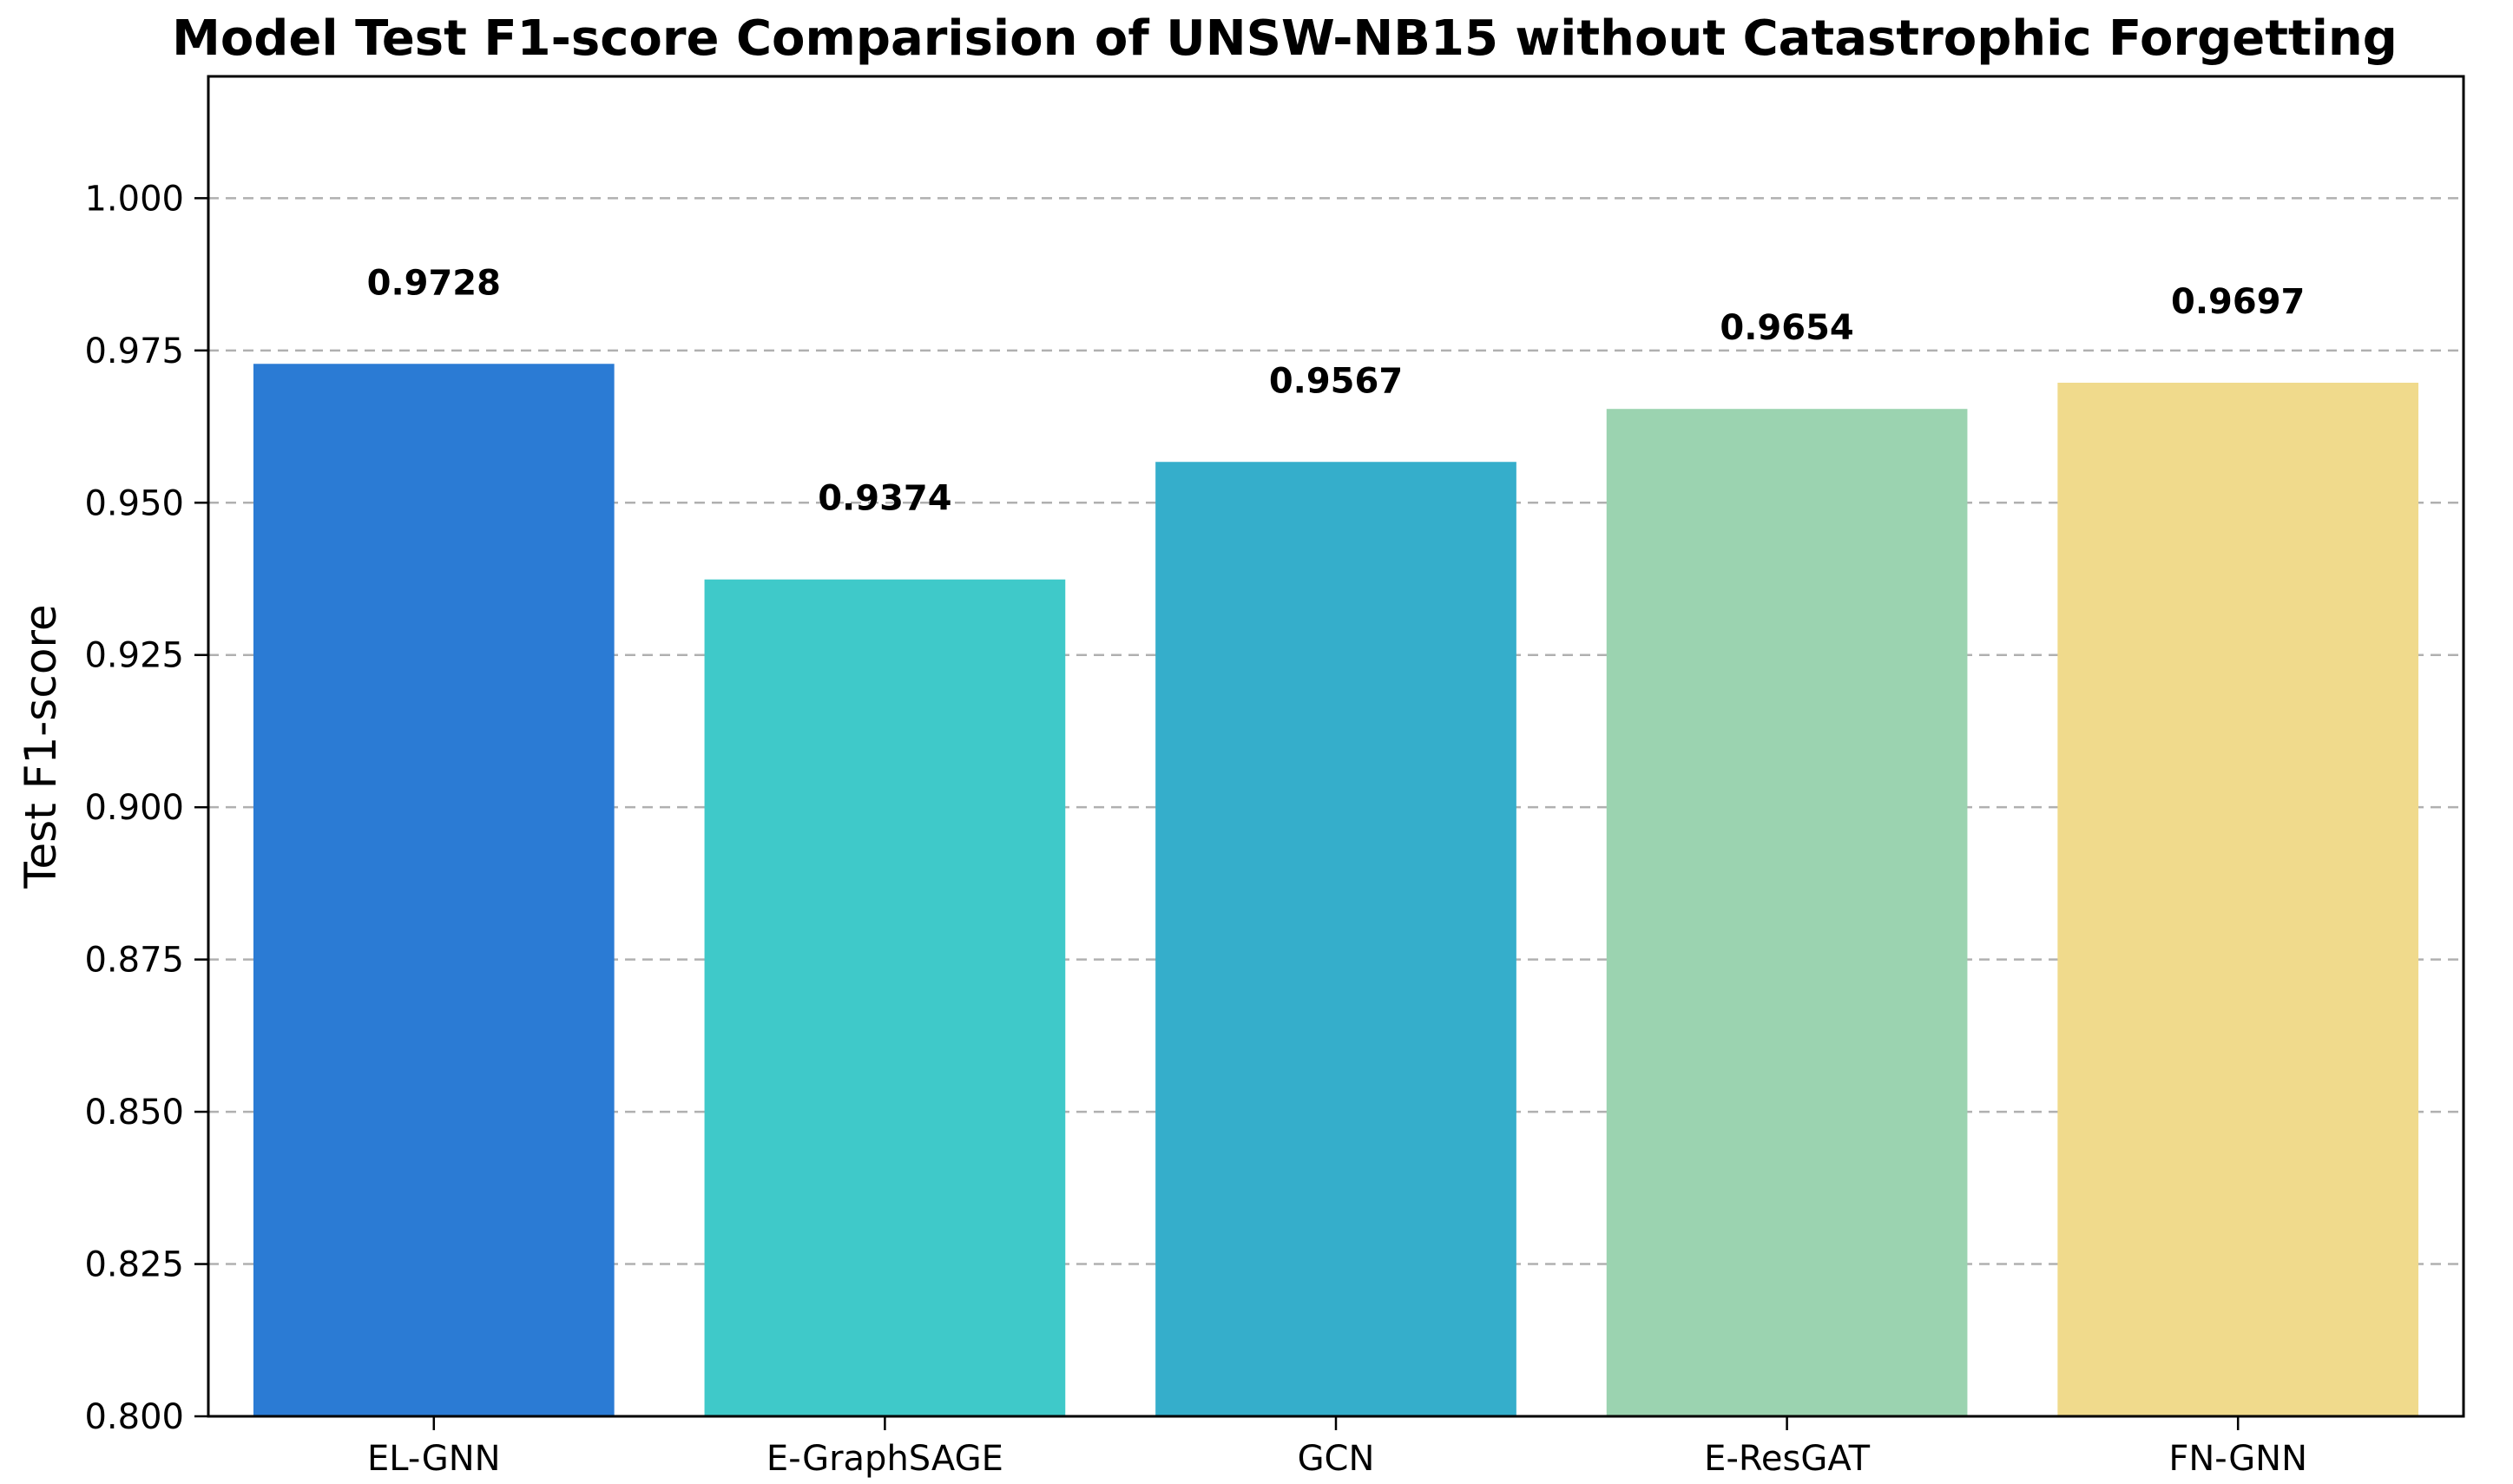  I want to click on x-axis: EL-GNN E-GraphSAGE GCN E-ResGAT FN-GNN, so click(1337, 1447).